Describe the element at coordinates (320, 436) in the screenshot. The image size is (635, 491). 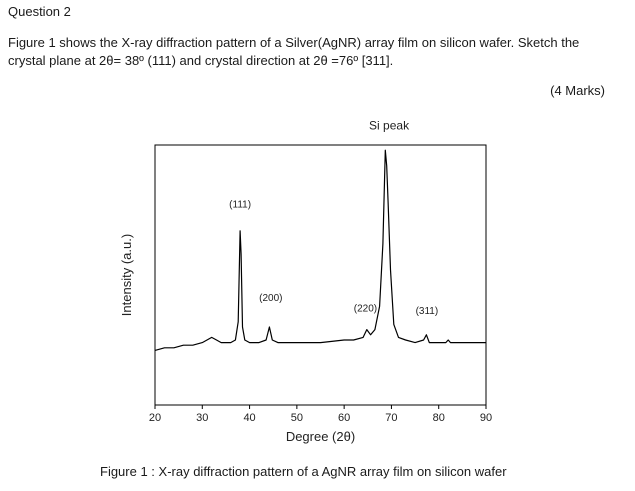
I see `x-axis-label: Degree (2θ)` at that location.